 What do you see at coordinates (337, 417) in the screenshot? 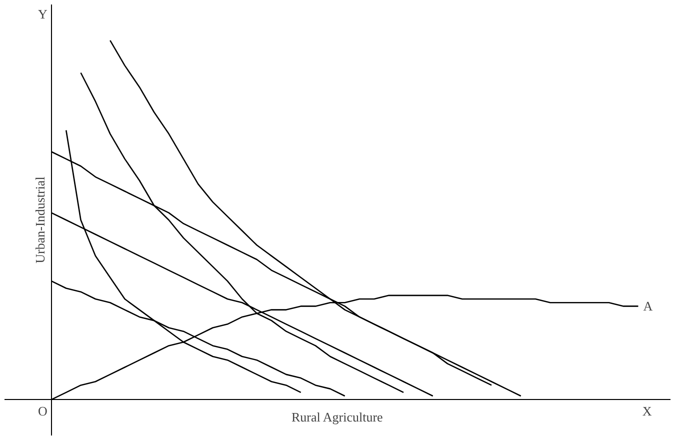
I see `x-axis-title: Rural Agriculture` at bounding box center [337, 417].